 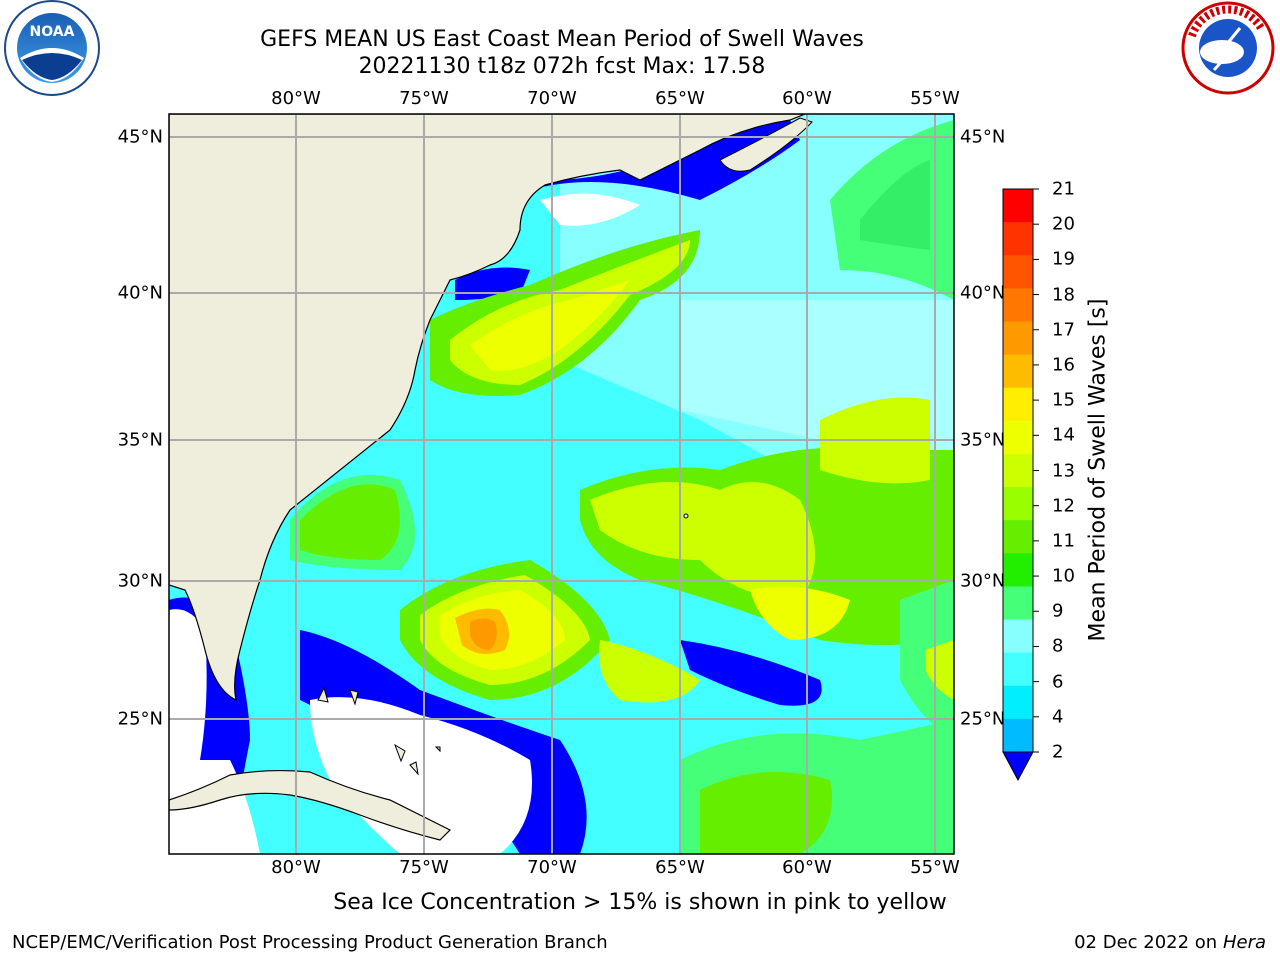 What do you see at coordinates (983, 581) in the screenshot?
I see `lat-label-right: 30°N` at bounding box center [983, 581].